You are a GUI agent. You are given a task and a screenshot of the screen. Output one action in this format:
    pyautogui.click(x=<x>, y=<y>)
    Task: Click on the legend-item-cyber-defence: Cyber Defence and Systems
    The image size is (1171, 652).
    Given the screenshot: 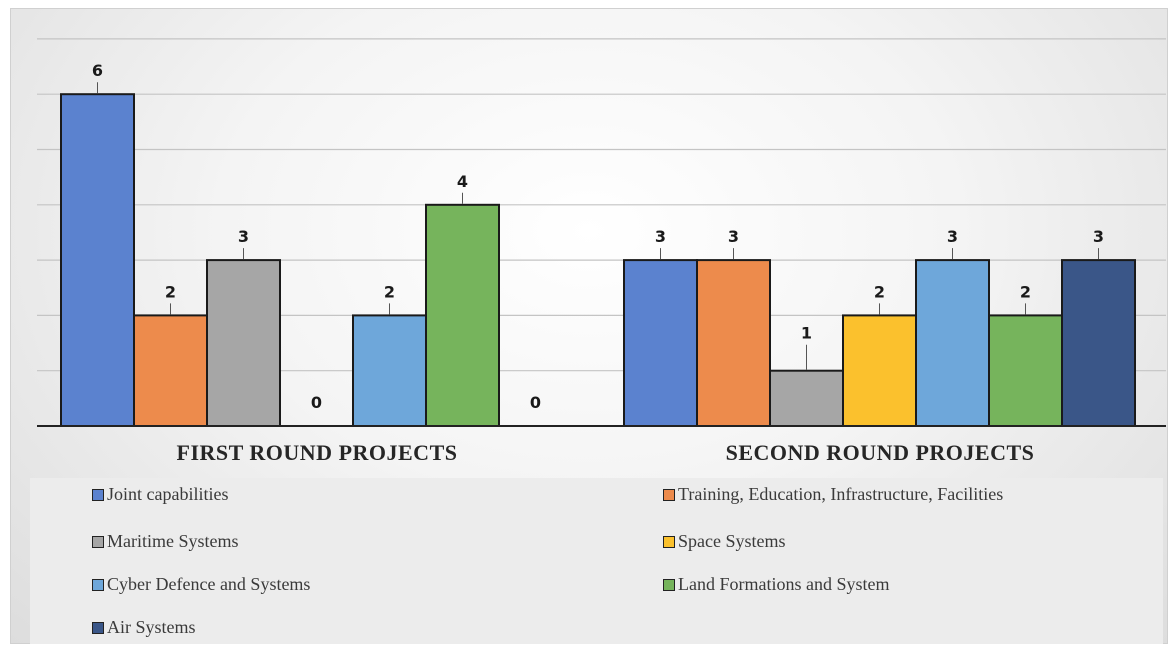 What is the action you would take?
    pyautogui.click(x=201, y=584)
    